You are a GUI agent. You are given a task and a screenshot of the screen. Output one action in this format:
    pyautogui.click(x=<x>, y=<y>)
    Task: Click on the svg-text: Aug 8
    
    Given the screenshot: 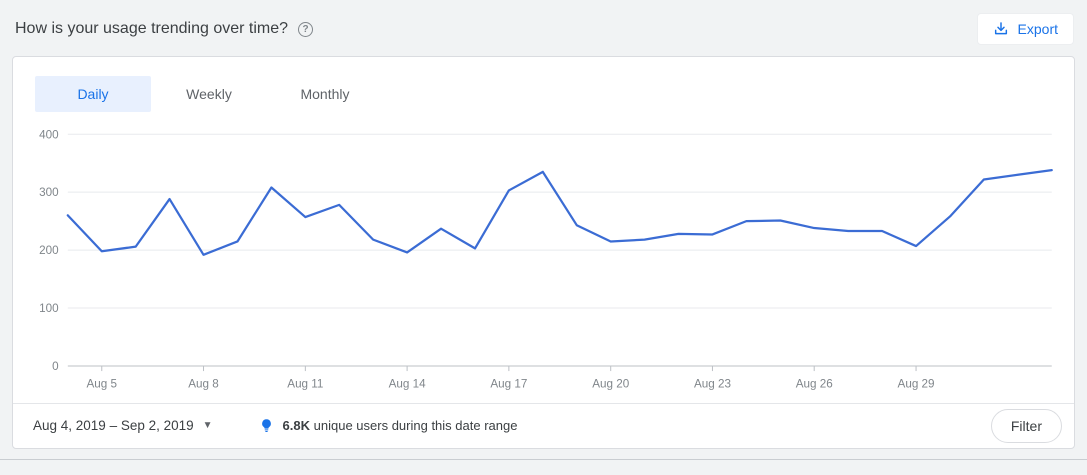 What is the action you would take?
    pyautogui.click(x=203, y=383)
    